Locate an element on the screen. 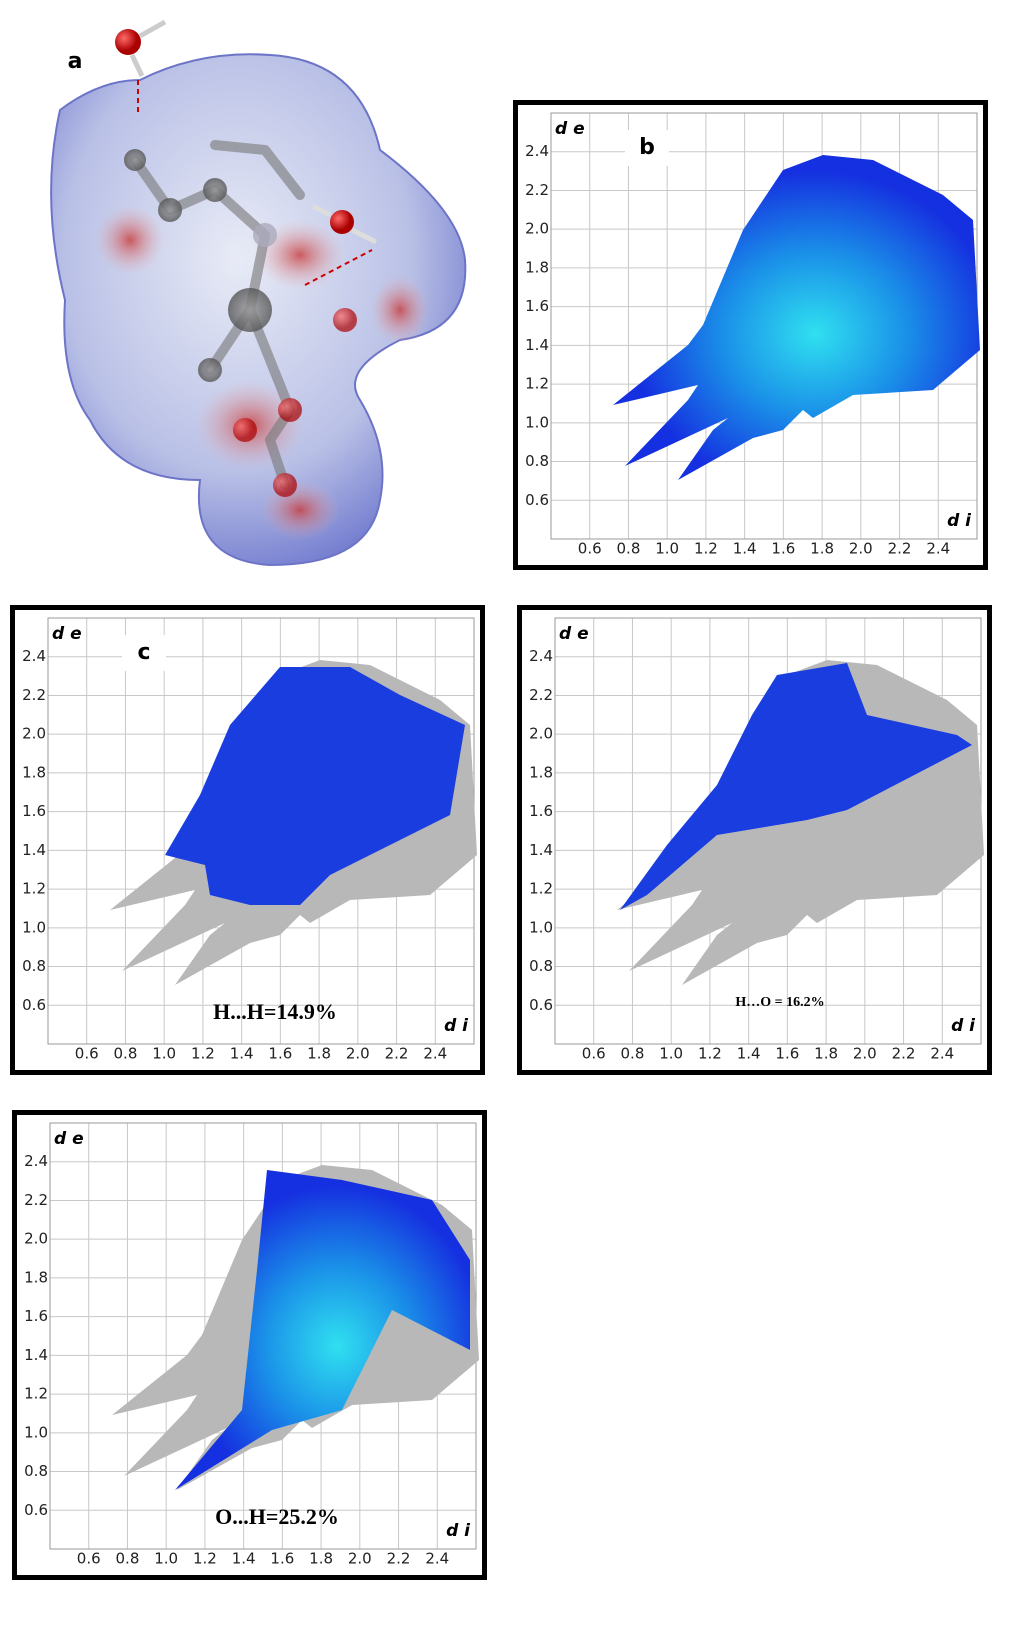 Image resolution: width=1016 pixels, height=1625 pixels. fingerprint-cloud-highlight is located at coordinates (796, 786).